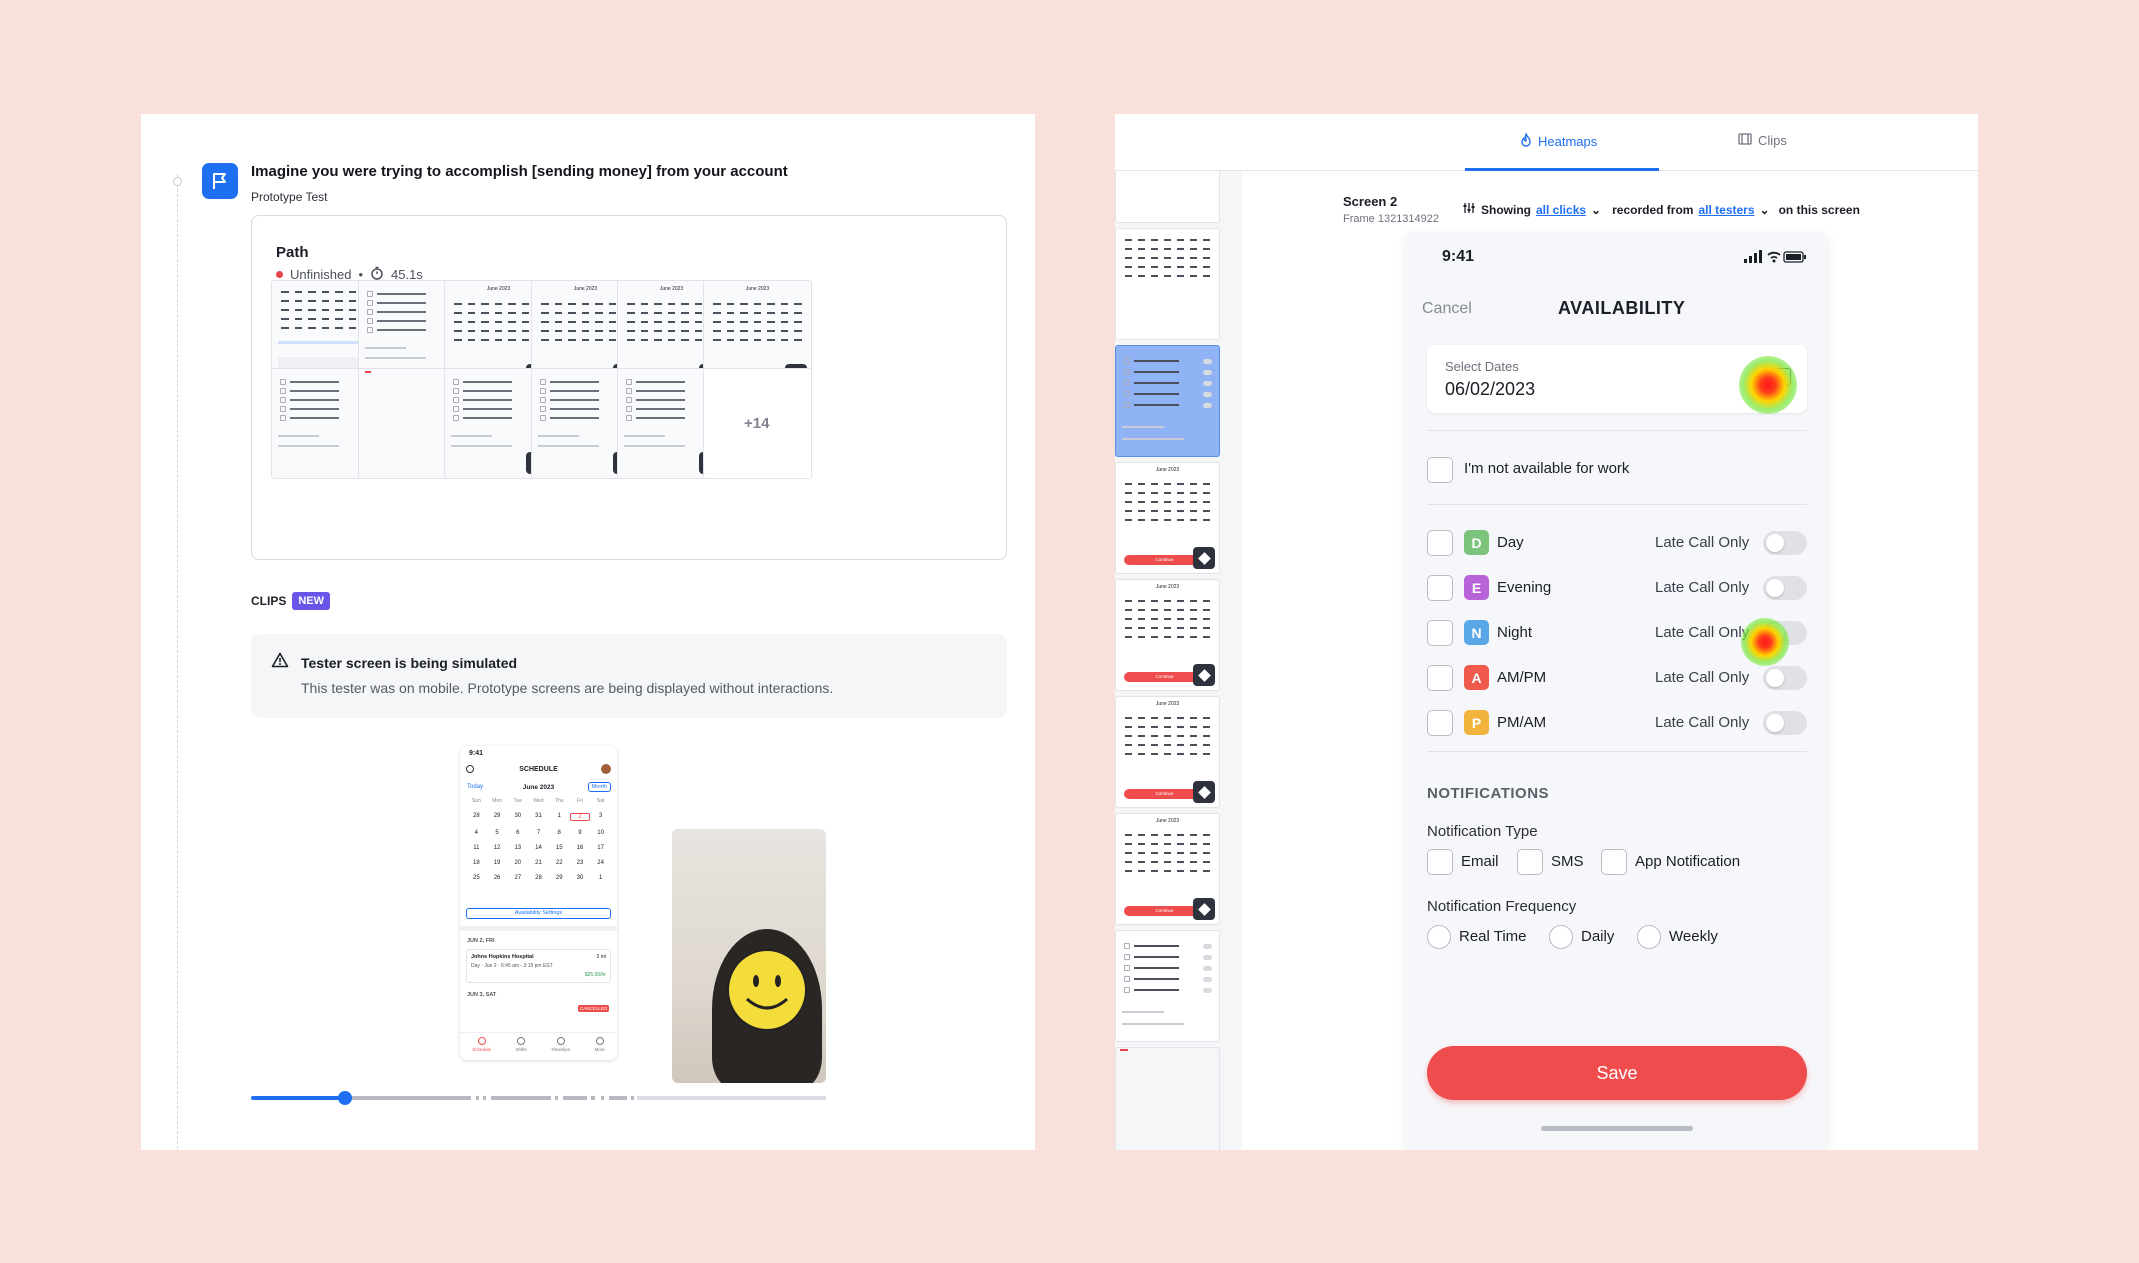 The height and width of the screenshot is (1263, 2139). I want to click on avatar, so click(606, 769).